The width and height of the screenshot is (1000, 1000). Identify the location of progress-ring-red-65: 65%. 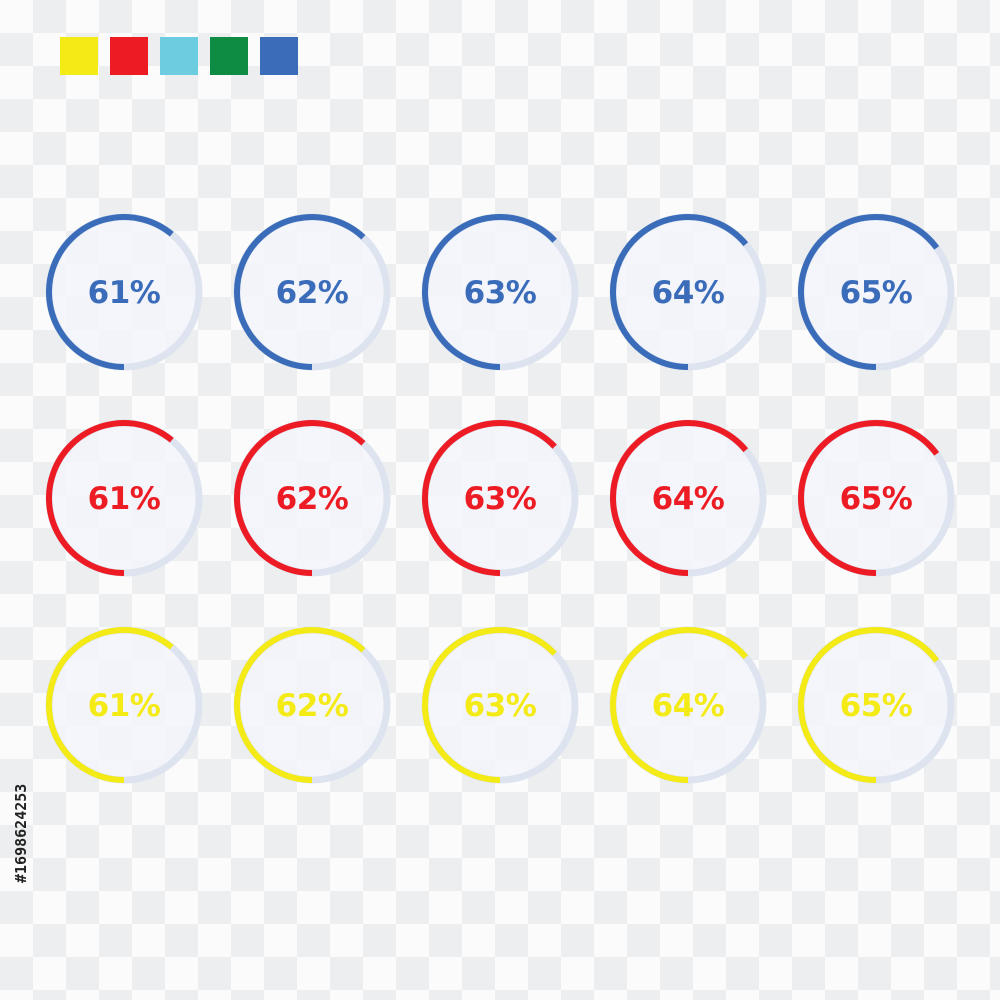
(876, 498).